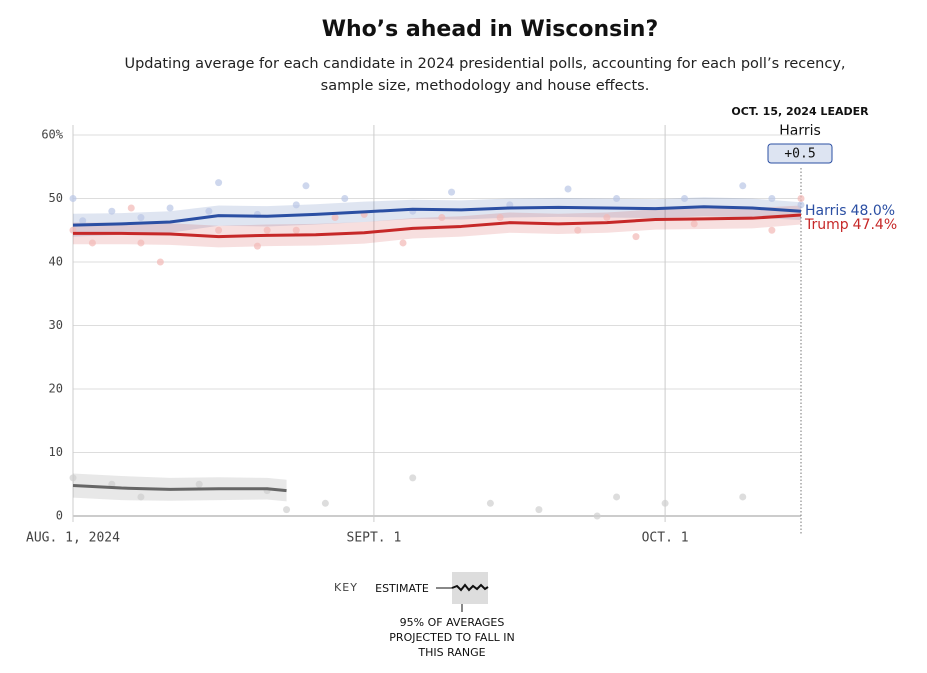  What do you see at coordinates (875, 225) in the screenshot?
I see `end-value: 47.4%` at bounding box center [875, 225].